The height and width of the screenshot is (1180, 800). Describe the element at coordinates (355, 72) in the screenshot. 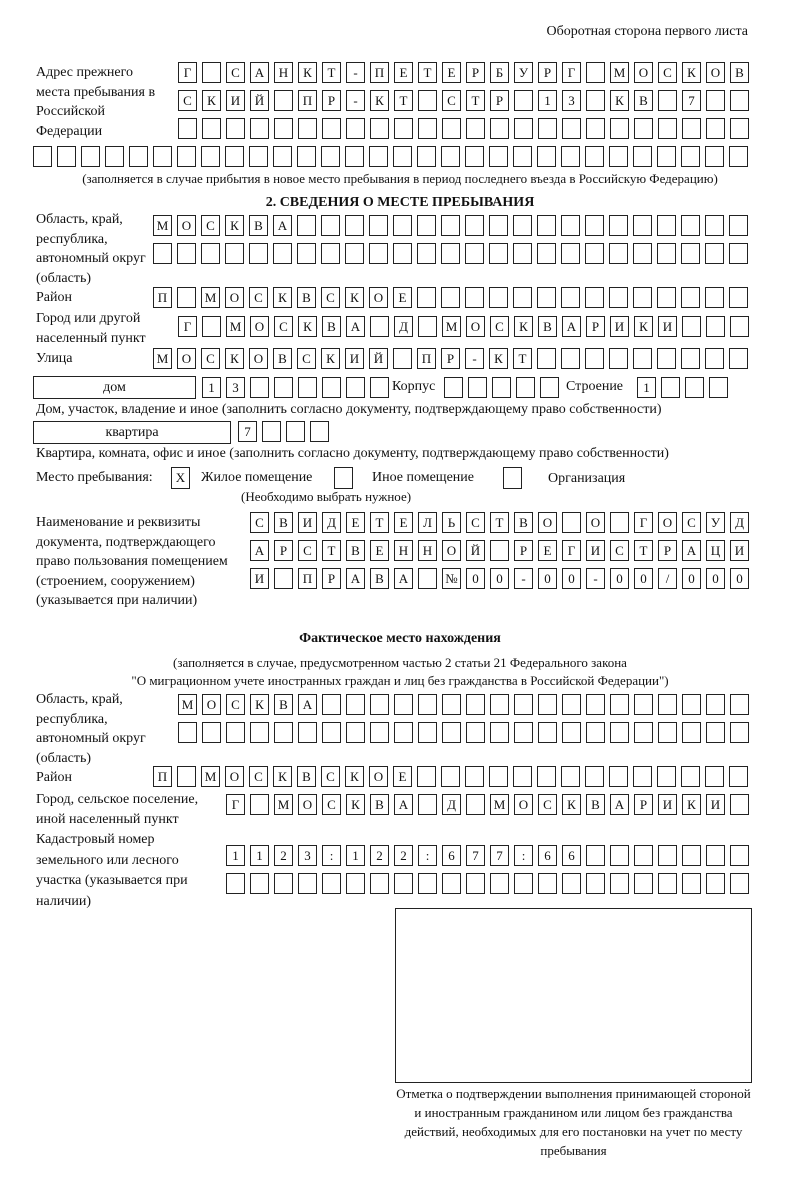

I see `prev-address-row1-cell: -` at that location.